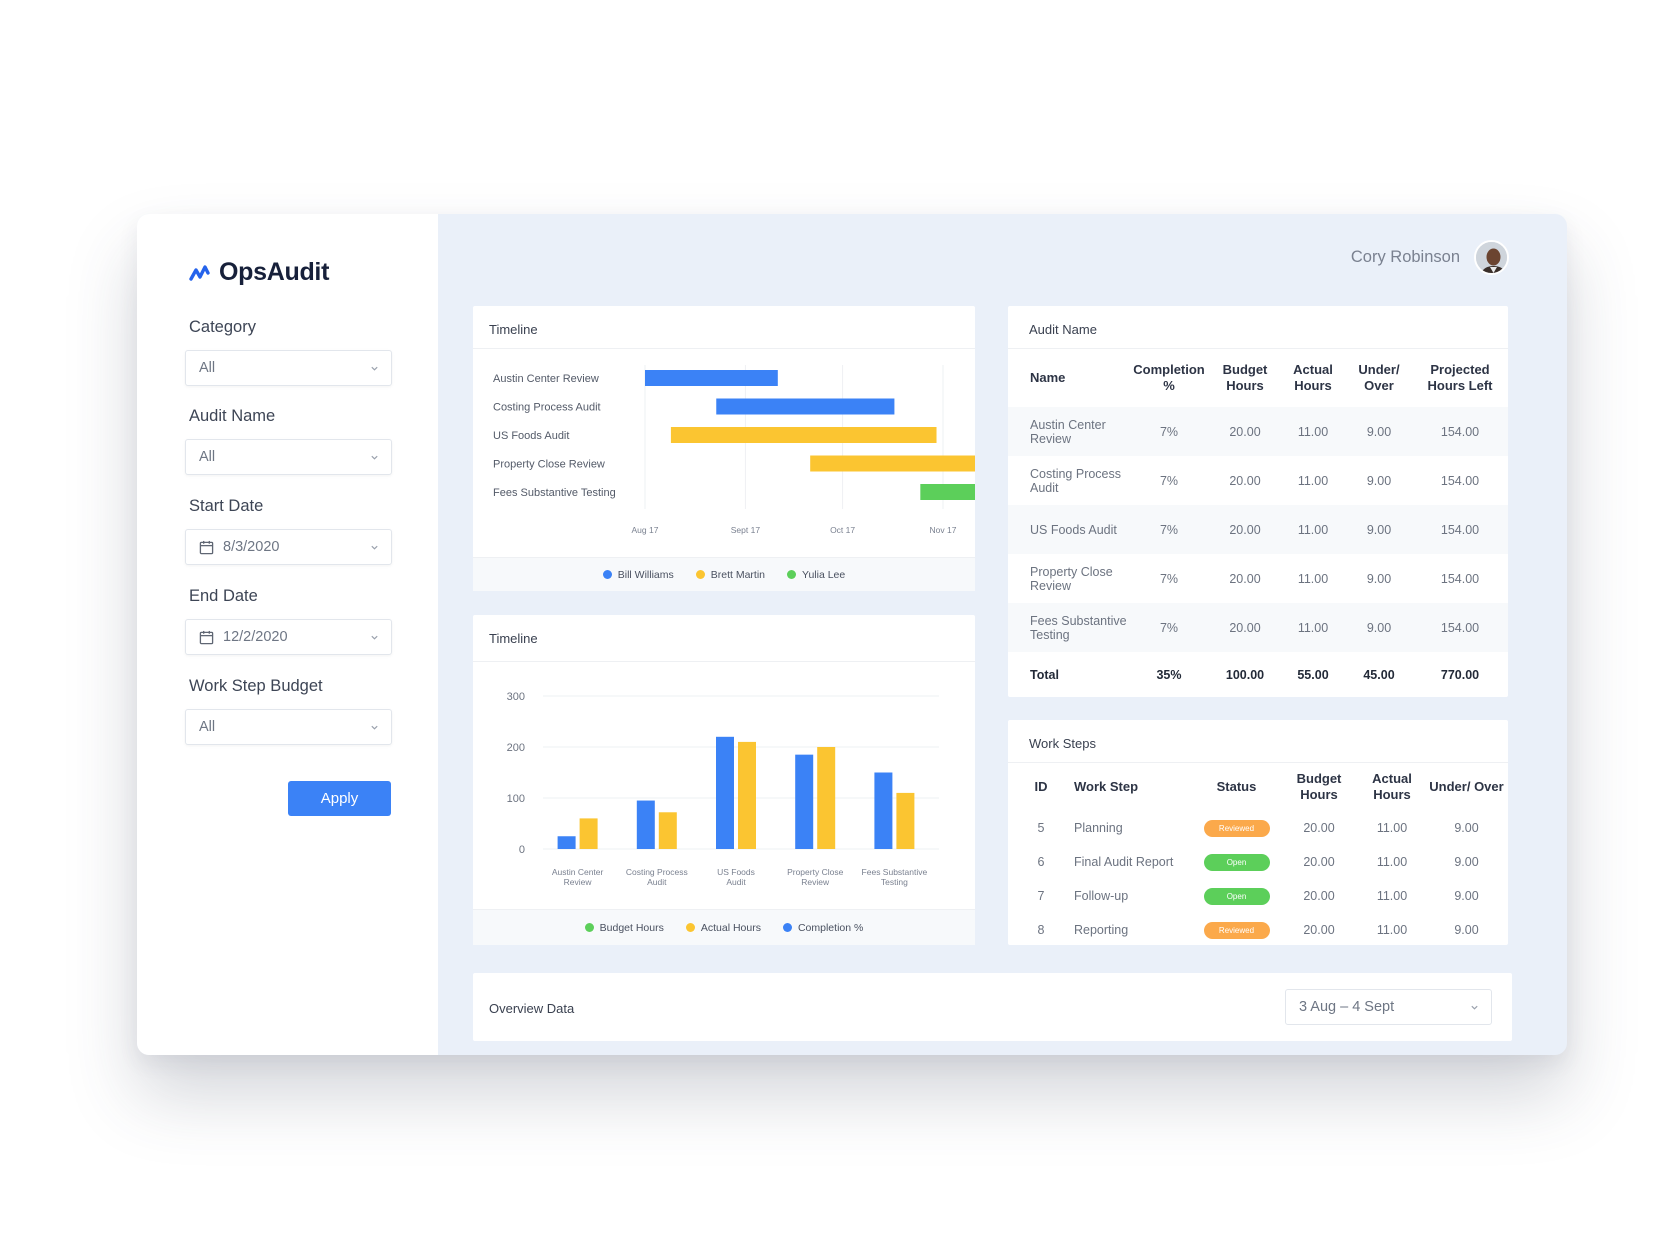 This screenshot has width=1680, height=1260. I want to click on table-row: 5 Planning Reviewed 20.00 11.00 9.00, so click(1258, 828).